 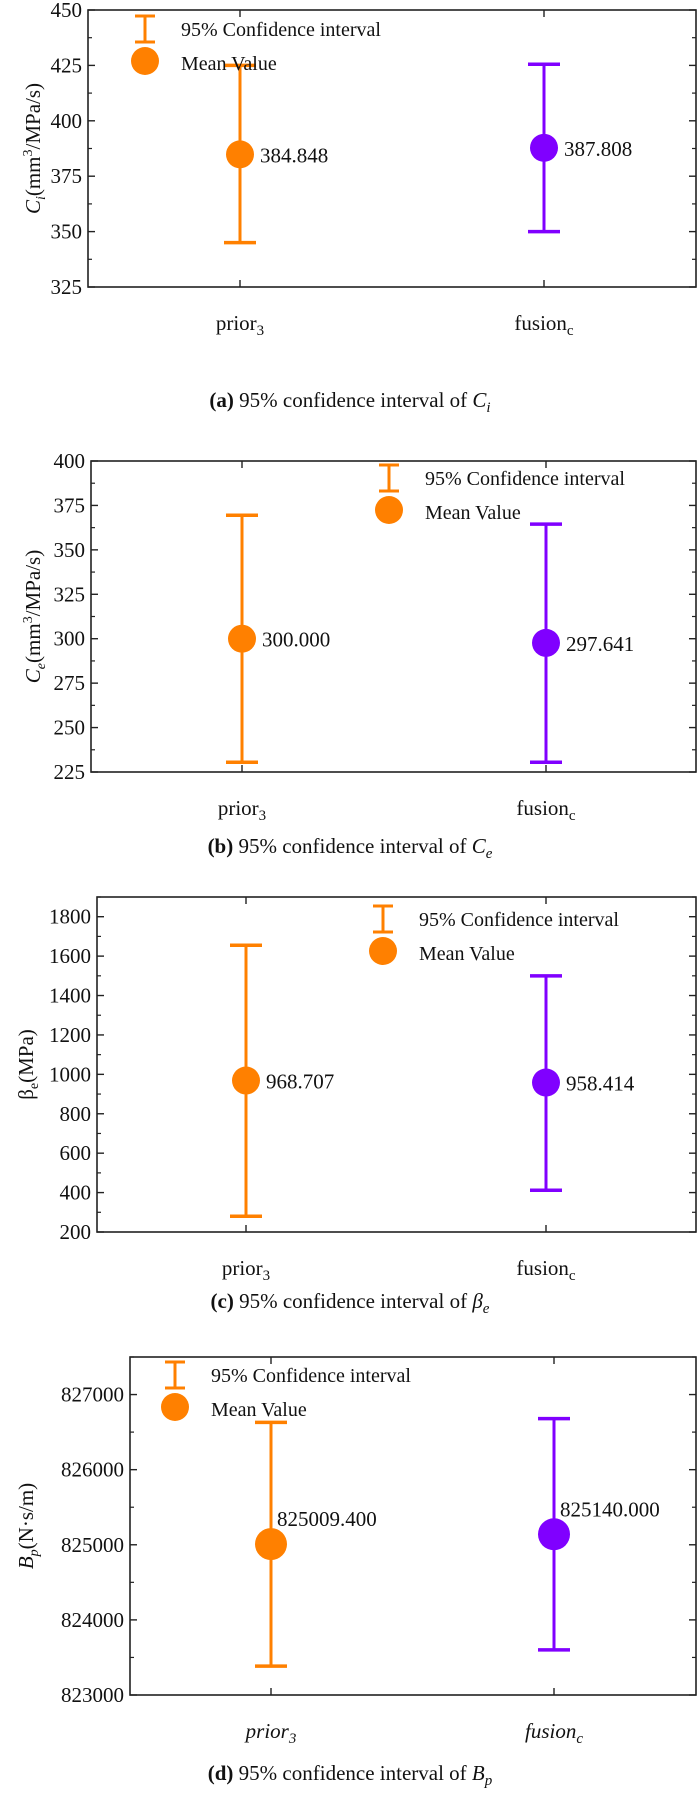 I want to click on y-tick-label: 826000, so click(x=92, y=1470).